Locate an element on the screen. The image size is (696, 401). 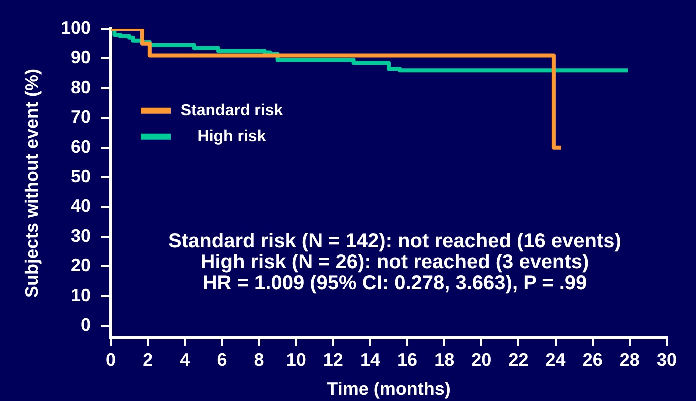
y-tick-label: 80 is located at coordinates (80, 87).